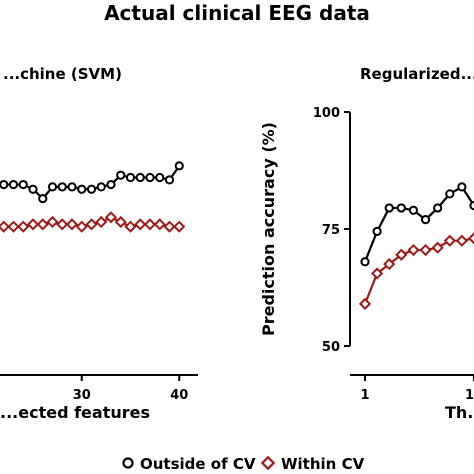  I want to click on right-y-tick-label: 75, so click(331, 230).